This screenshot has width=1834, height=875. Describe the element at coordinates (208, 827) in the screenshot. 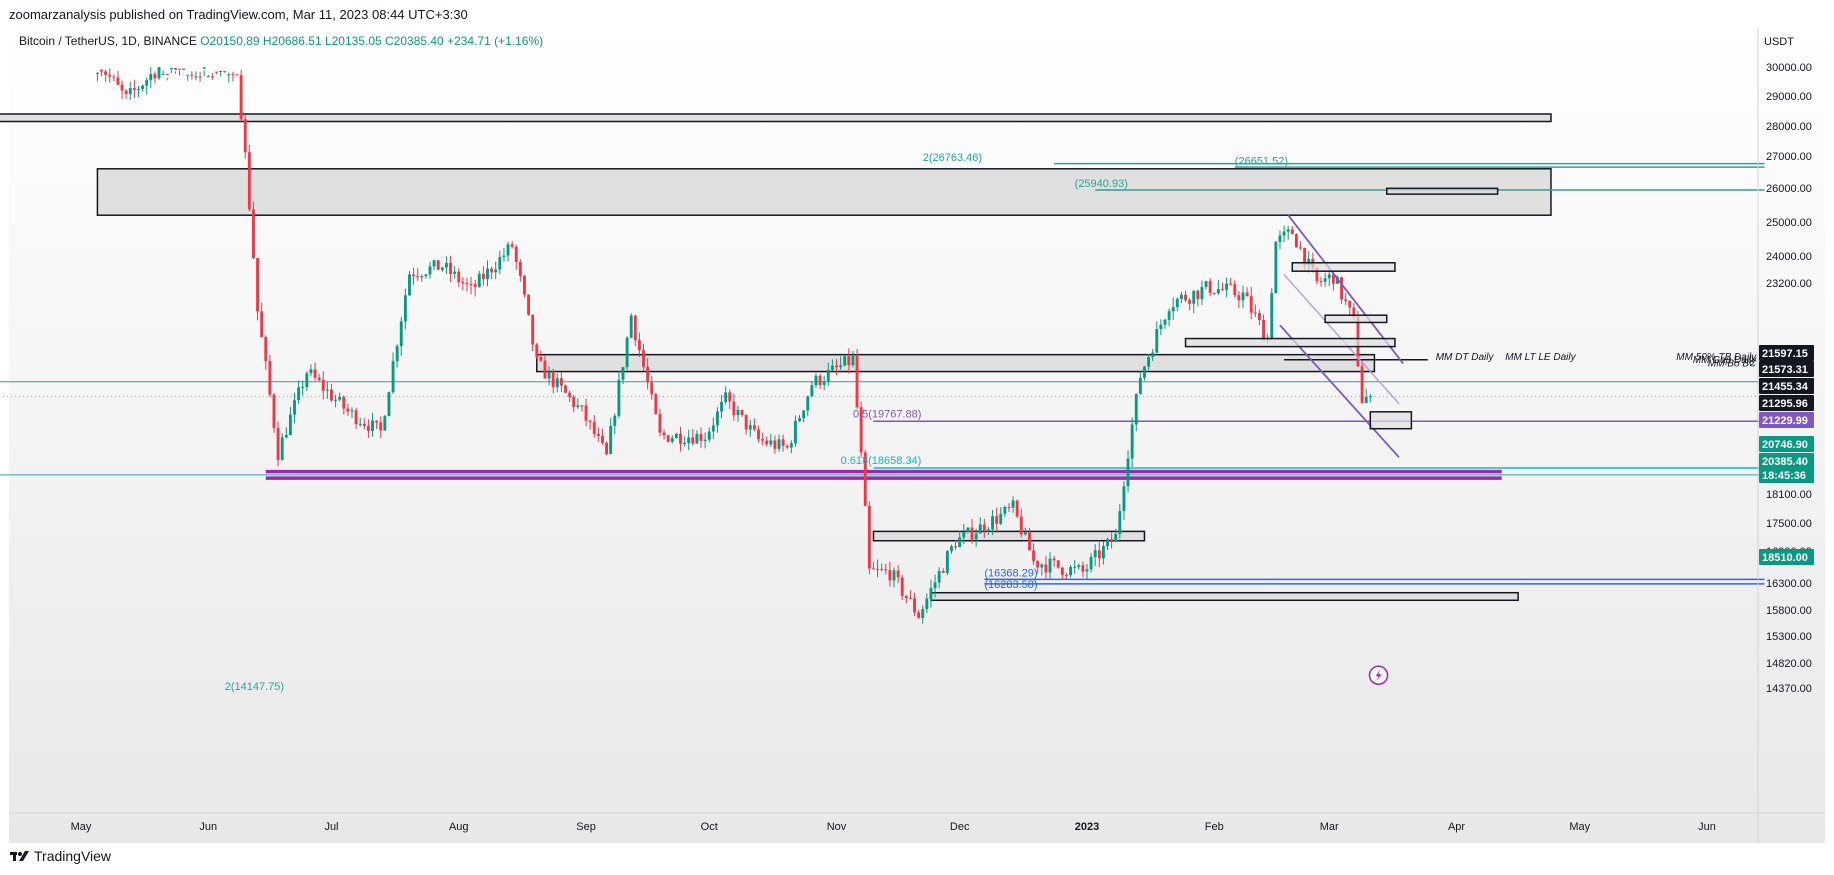

I see `x-tick-label: Jun` at that location.